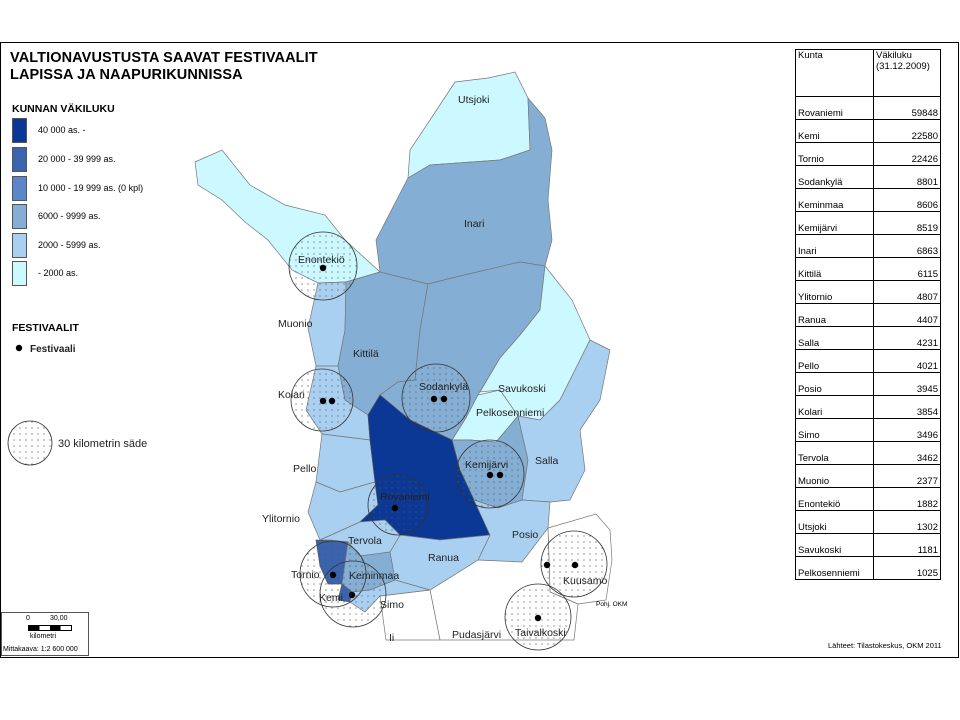 This screenshot has height=720, width=960. What do you see at coordinates (907, 246) in the screenshot?
I see `table-cell-vakiluku: 6863` at bounding box center [907, 246].